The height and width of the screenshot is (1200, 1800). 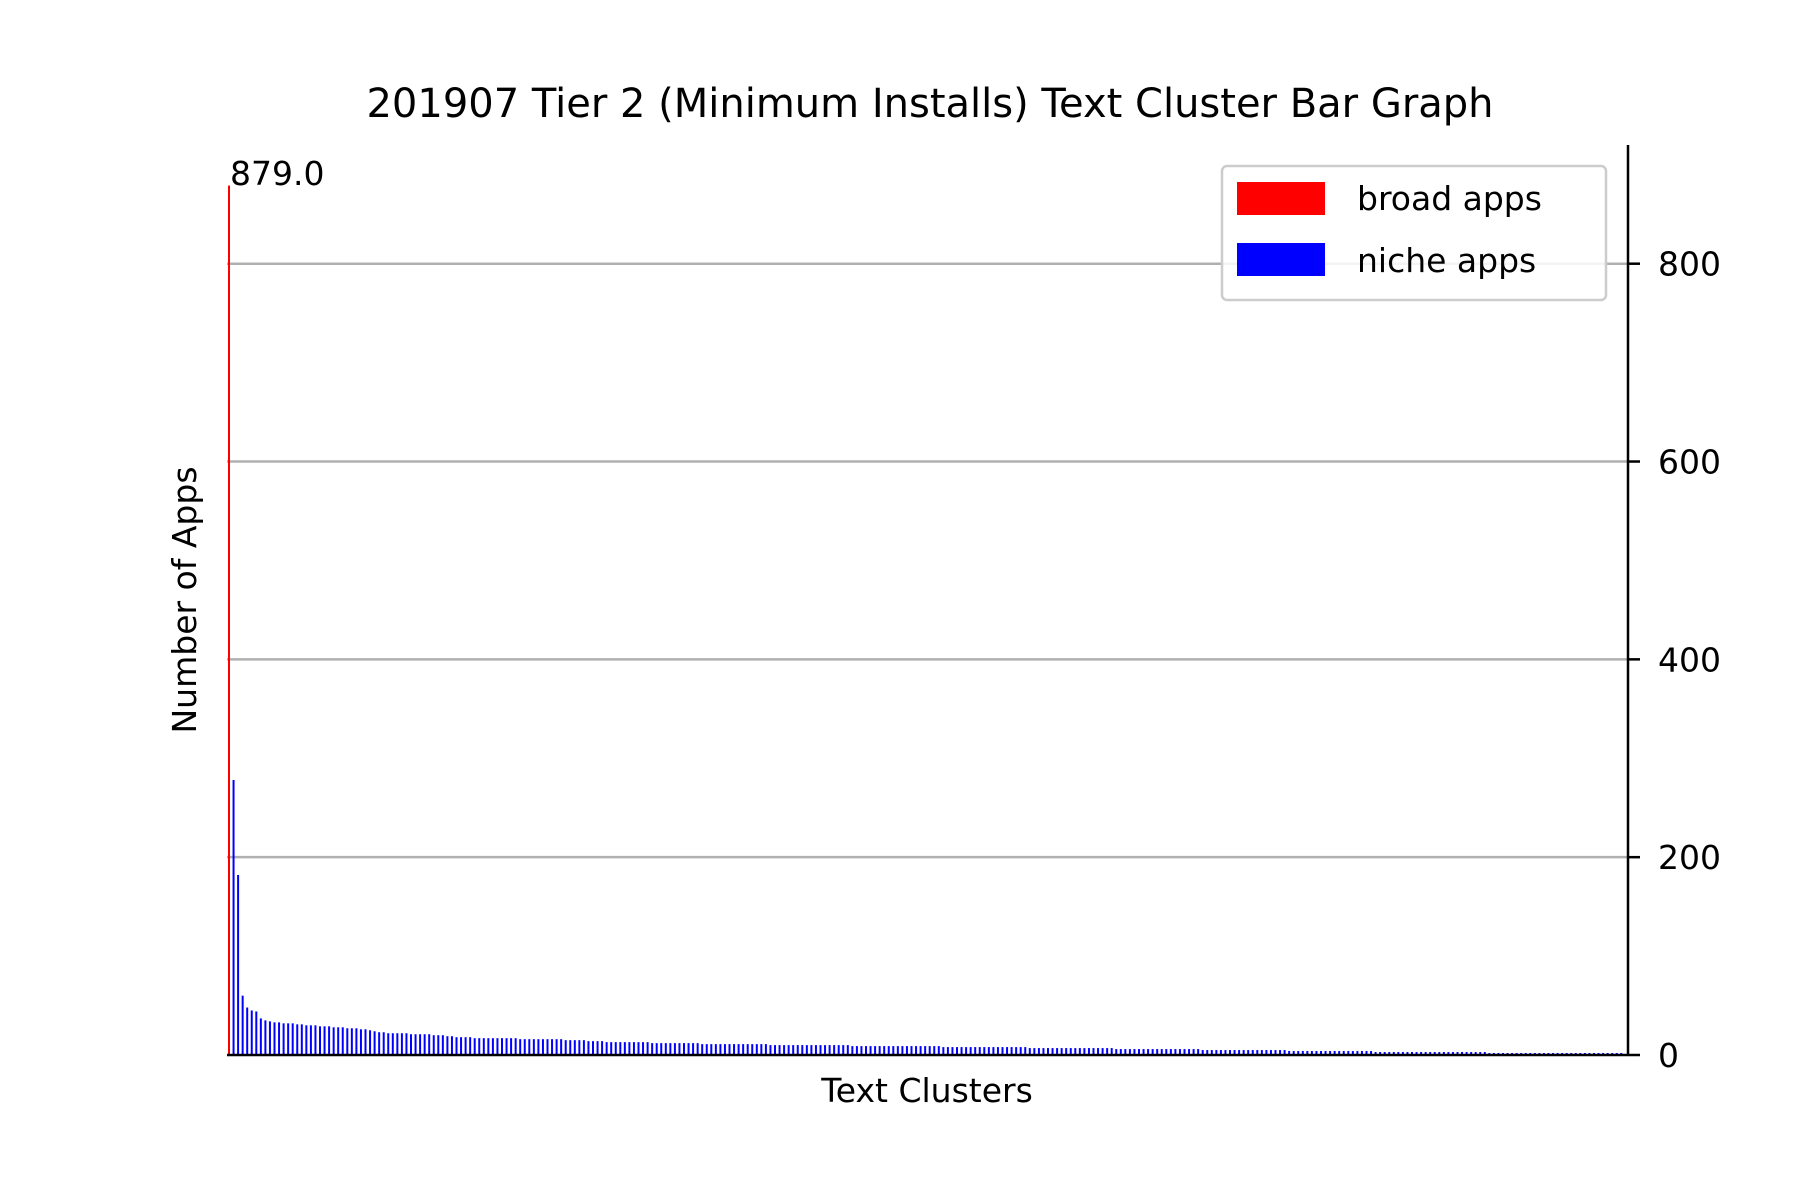 What do you see at coordinates (1414, 233) in the screenshot?
I see `legend: broad apps niche apps` at bounding box center [1414, 233].